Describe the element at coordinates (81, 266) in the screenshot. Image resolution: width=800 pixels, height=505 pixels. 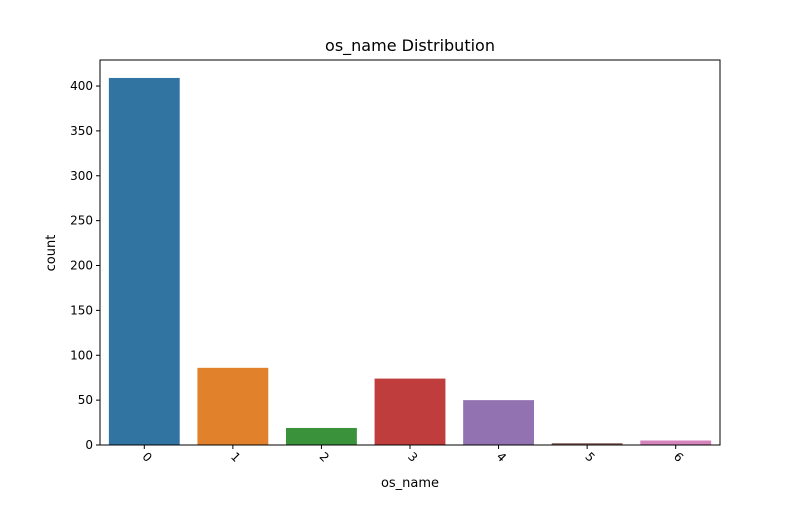
I see `y-tick-label: 200` at that location.